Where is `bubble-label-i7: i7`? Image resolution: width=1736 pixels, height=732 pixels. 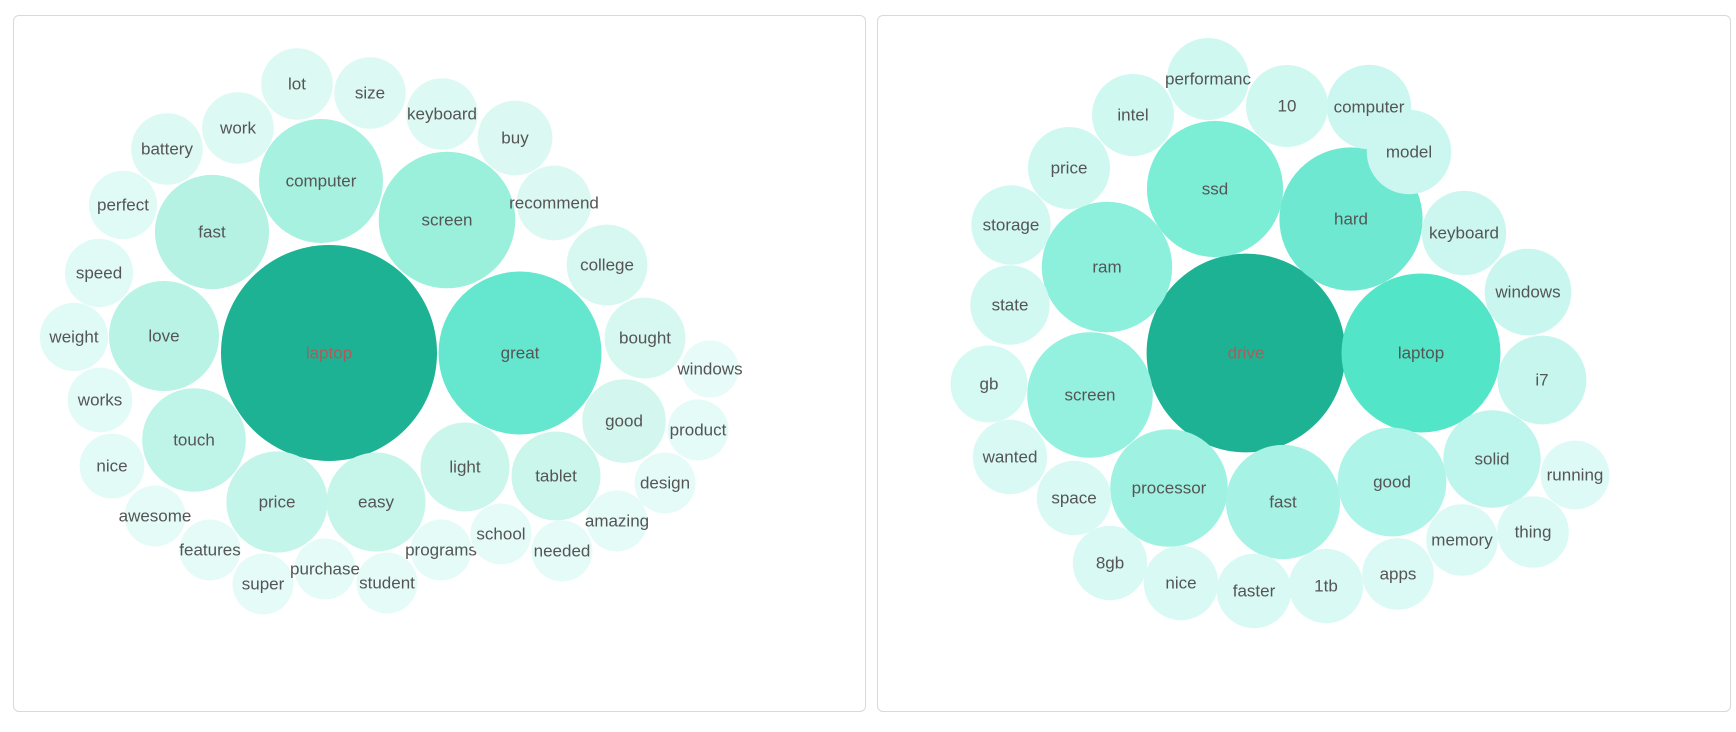
bubble-label-i7: i7 is located at coordinates (1541, 380).